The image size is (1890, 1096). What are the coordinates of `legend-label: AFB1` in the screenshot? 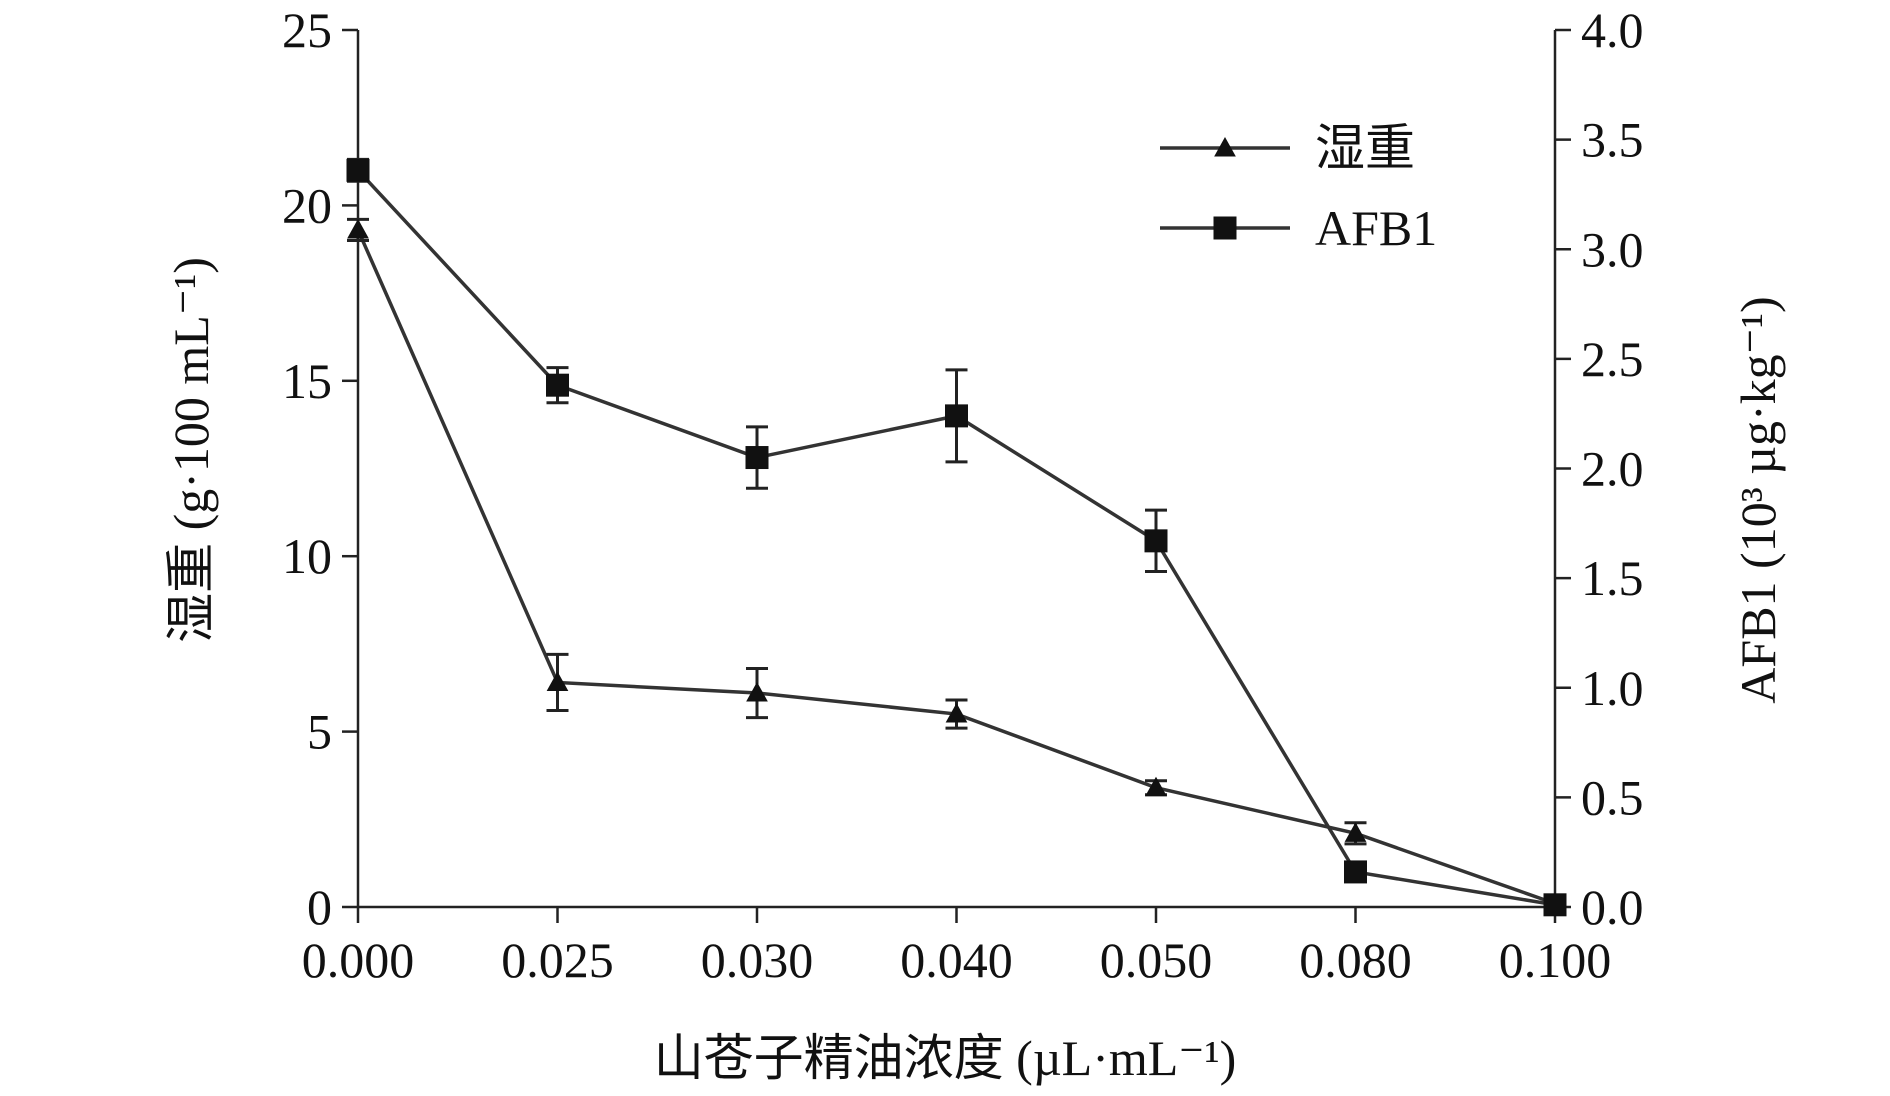 It's located at (1376, 228).